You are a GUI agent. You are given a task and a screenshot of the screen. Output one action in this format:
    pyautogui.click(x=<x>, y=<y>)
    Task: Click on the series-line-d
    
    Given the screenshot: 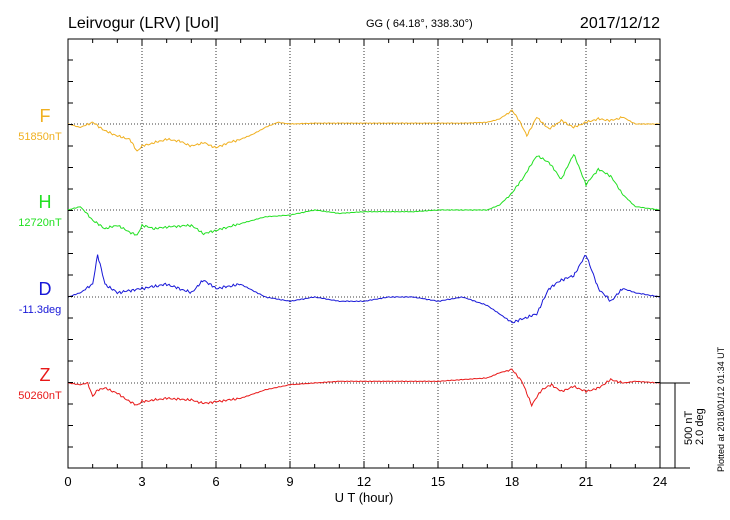 What is the action you would take?
    pyautogui.click(x=364, y=289)
    